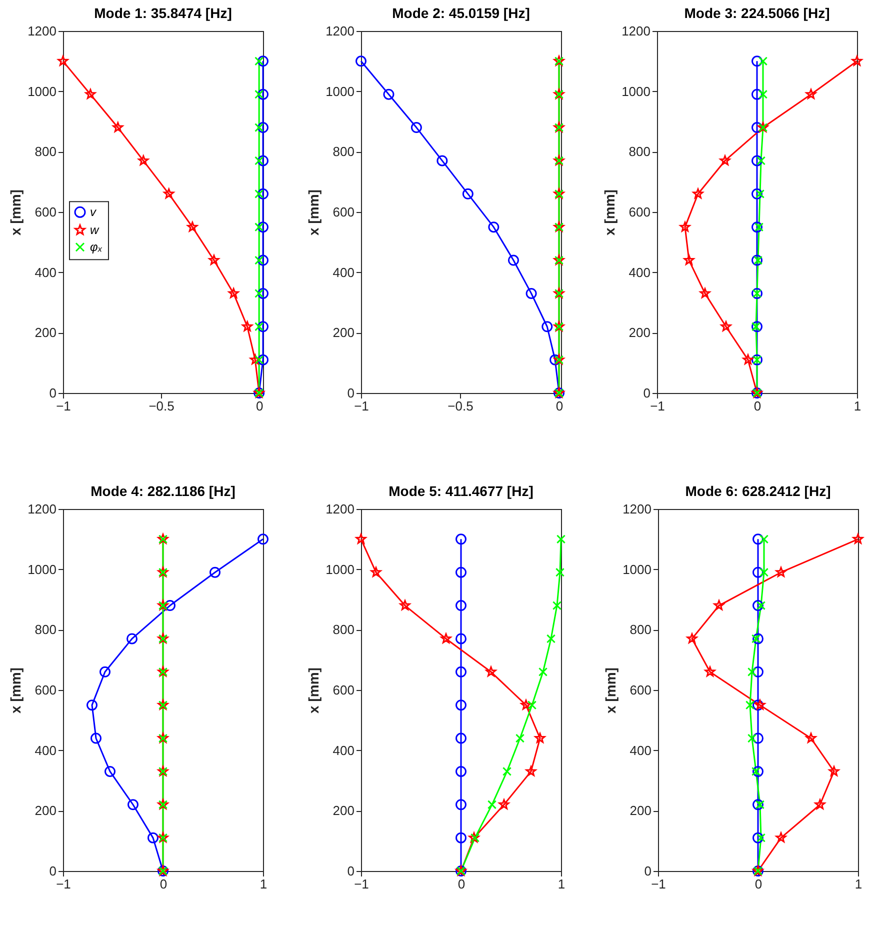  Describe the element at coordinates (758, 491) in the screenshot. I see `chart-title: Mode 6: 628.2412 [Hz]` at that location.